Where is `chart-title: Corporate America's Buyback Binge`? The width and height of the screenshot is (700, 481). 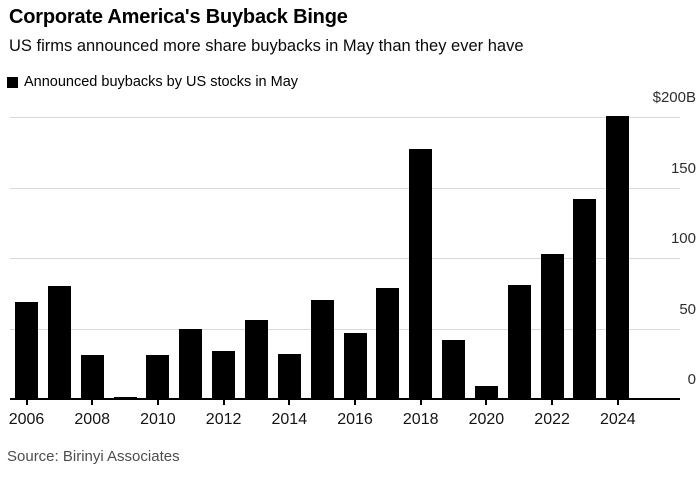 chart-title: Corporate America's Buyback Binge is located at coordinates (178, 17).